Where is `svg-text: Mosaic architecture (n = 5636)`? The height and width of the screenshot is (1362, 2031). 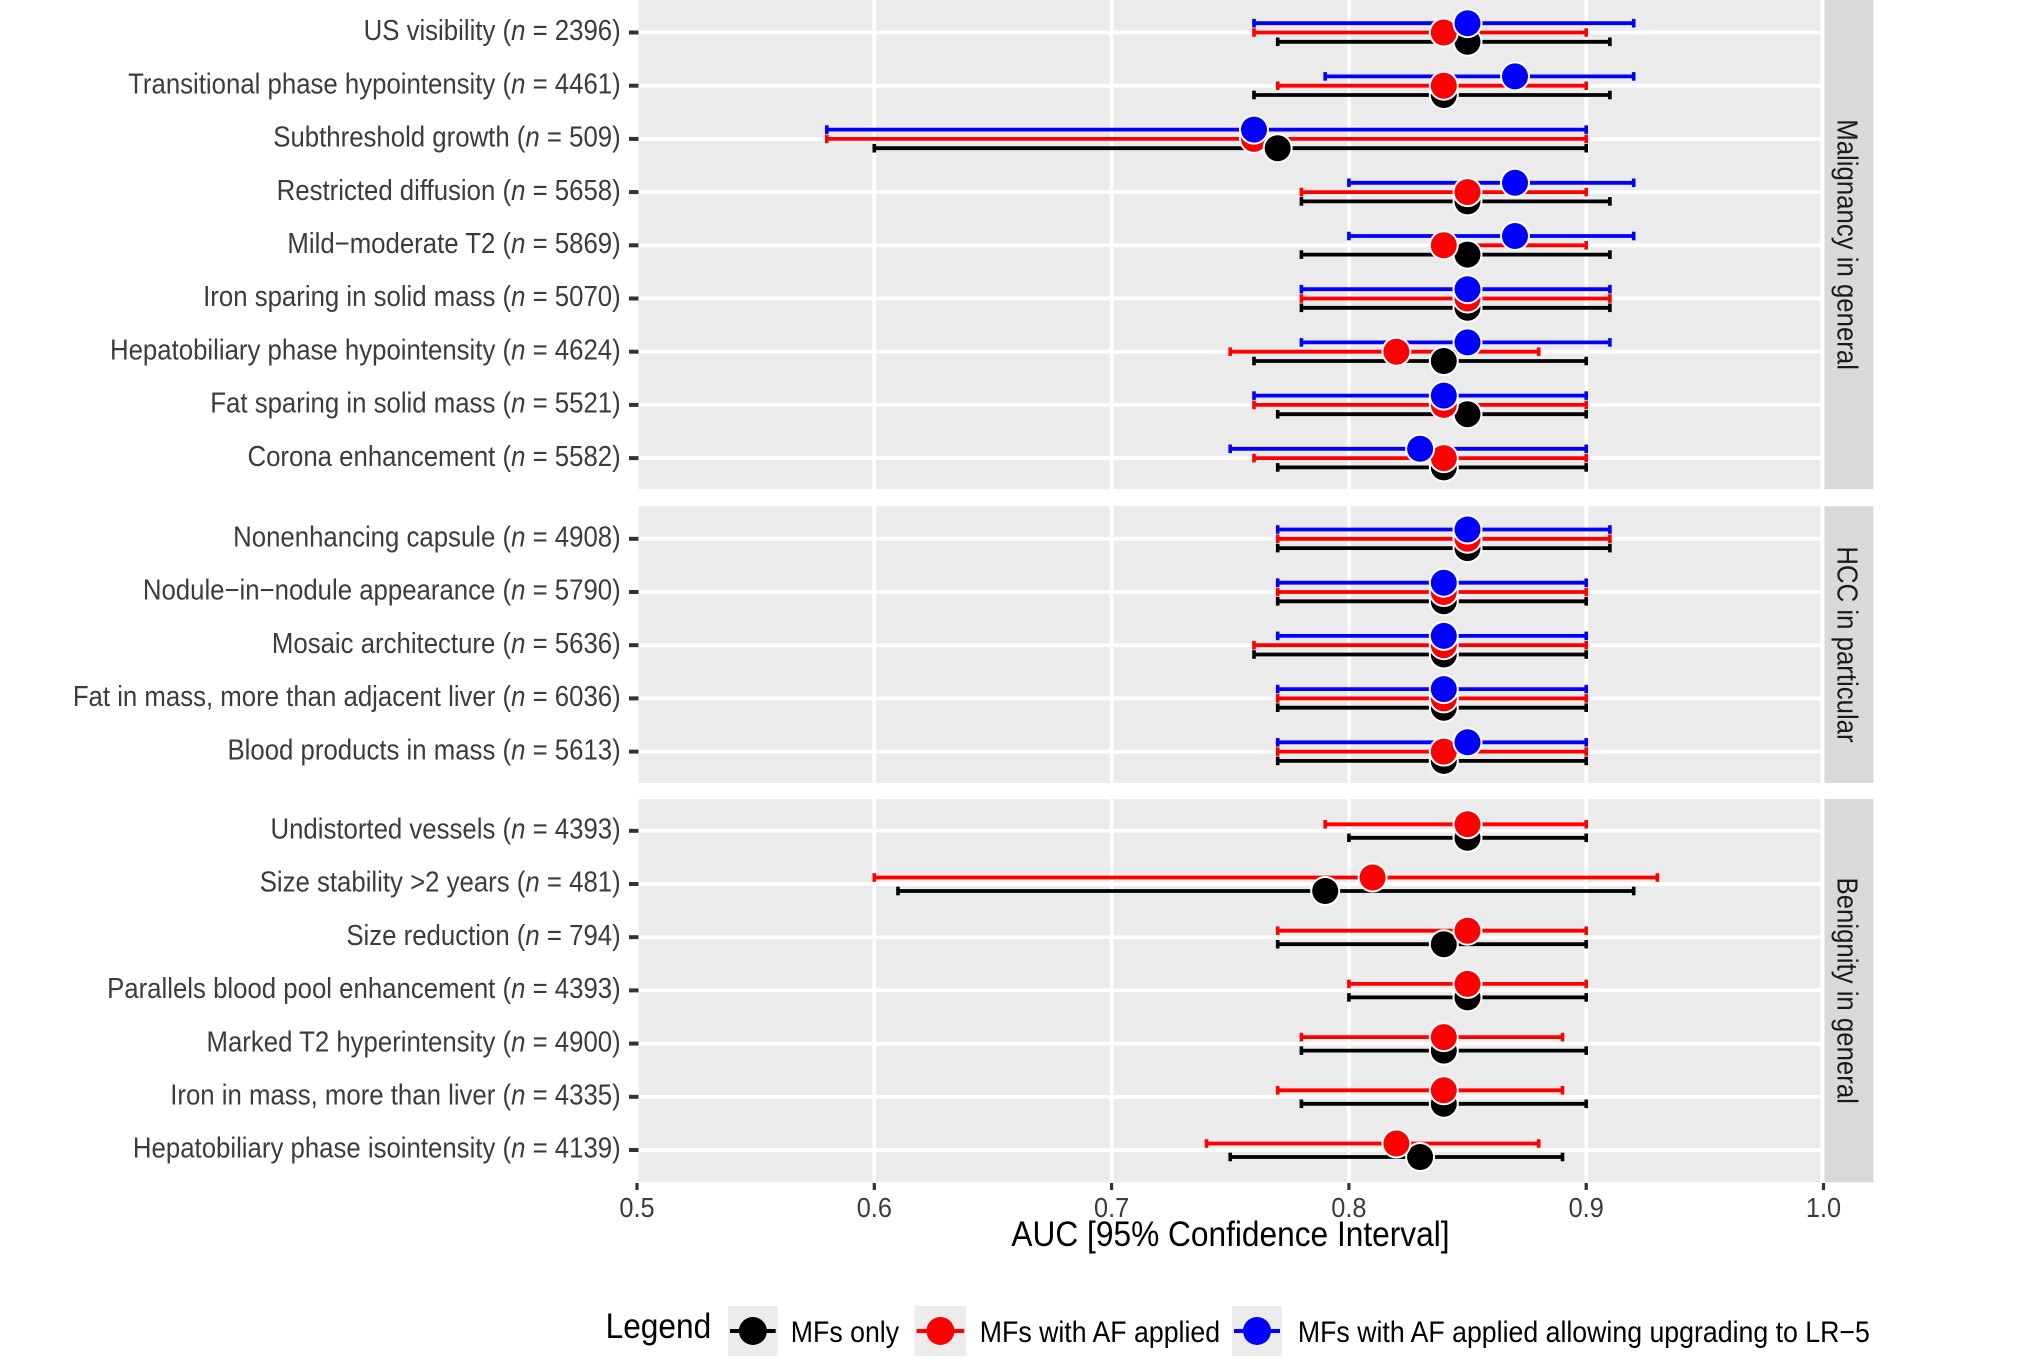 svg-text: Mosaic architecture (n = 5636) is located at coordinates (446, 643).